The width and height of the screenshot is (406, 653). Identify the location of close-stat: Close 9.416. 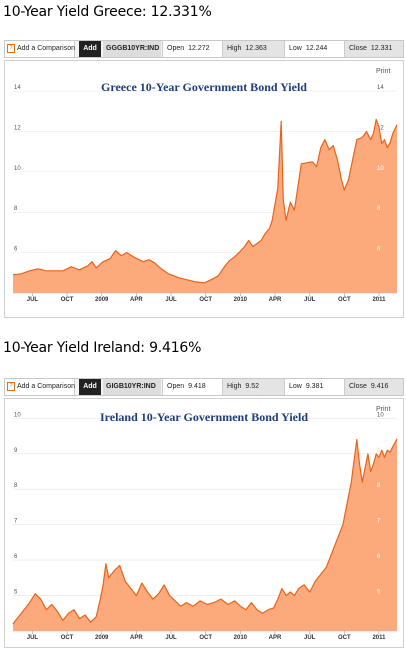
(373, 387).